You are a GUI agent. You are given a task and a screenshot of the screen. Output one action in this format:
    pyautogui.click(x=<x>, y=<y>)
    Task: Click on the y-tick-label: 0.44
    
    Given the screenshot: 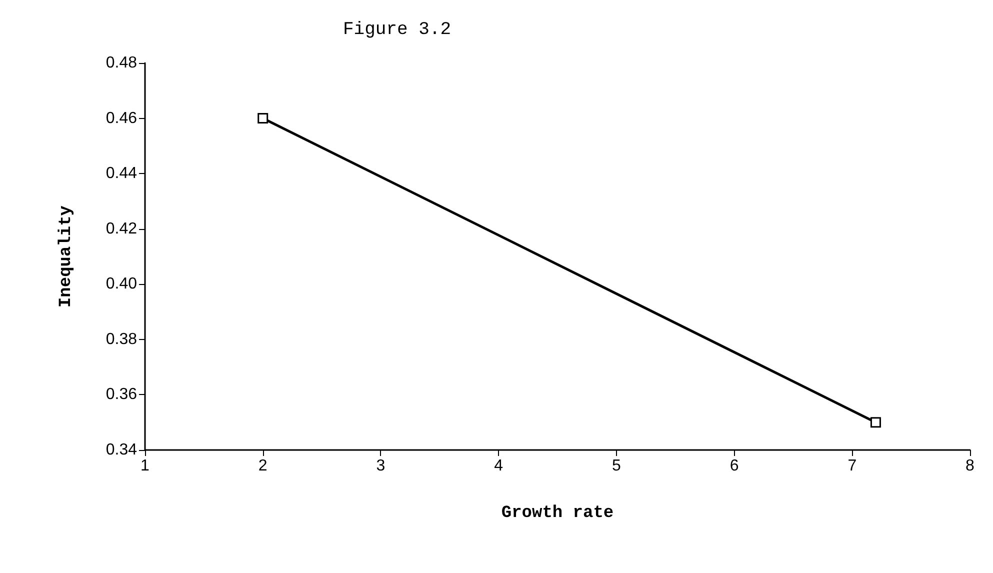 What is the action you would take?
    pyautogui.click(x=122, y=173)
    